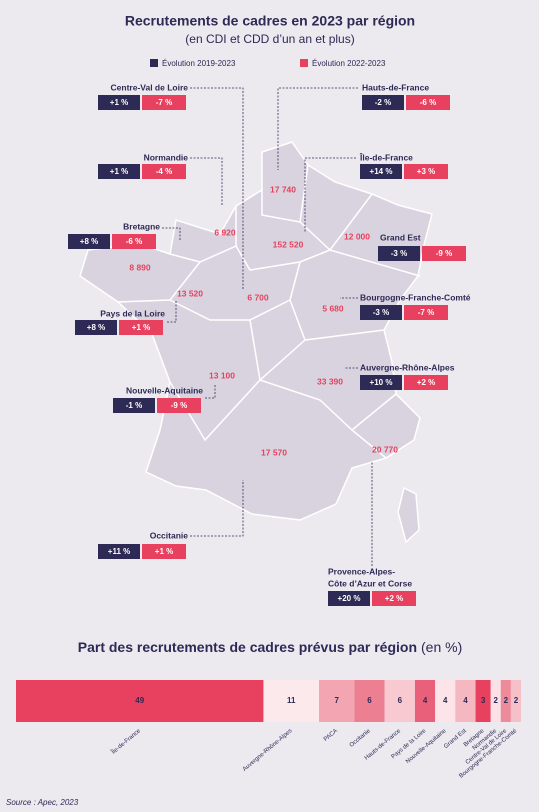 Image resolution: width=539 pixels, height=812 pixels. What do you see at coordinates (400, 237) in the screenshot?
I see `region-name: Grand Est` at bounding box center [400, 237].